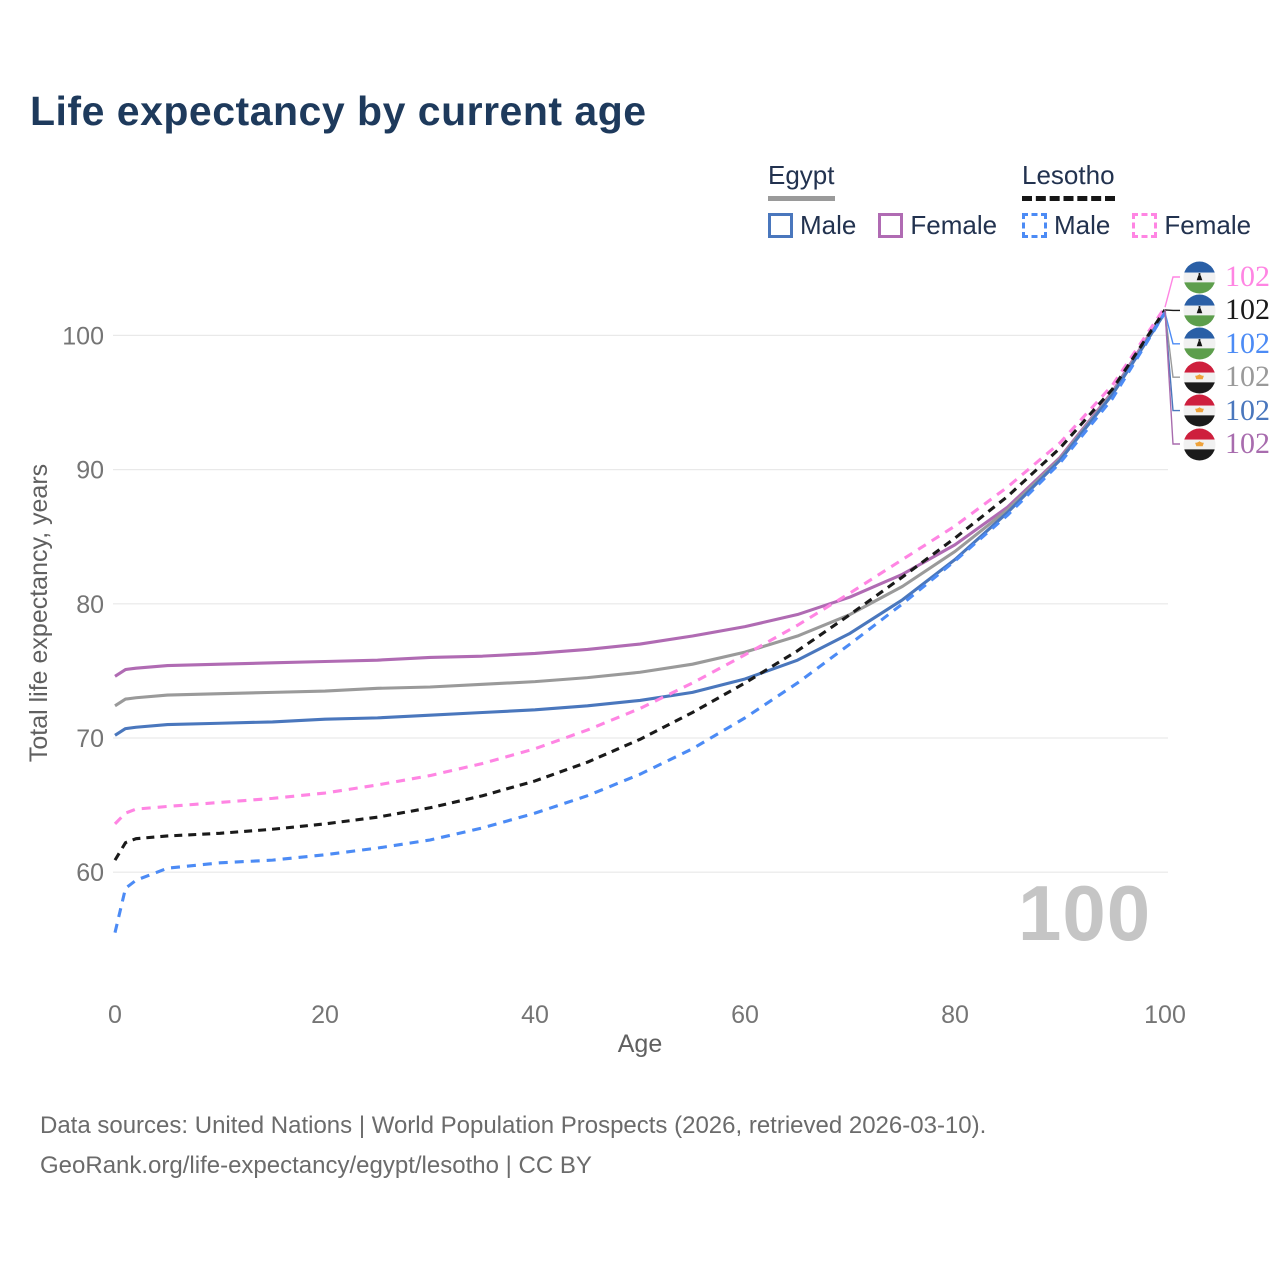 The height and width of the screenshot is (1280, 1280). What do you see at coordinates (90, 605) in the screenshot?
I see `y-tick-label: 80` at bounding box center [90, 605].